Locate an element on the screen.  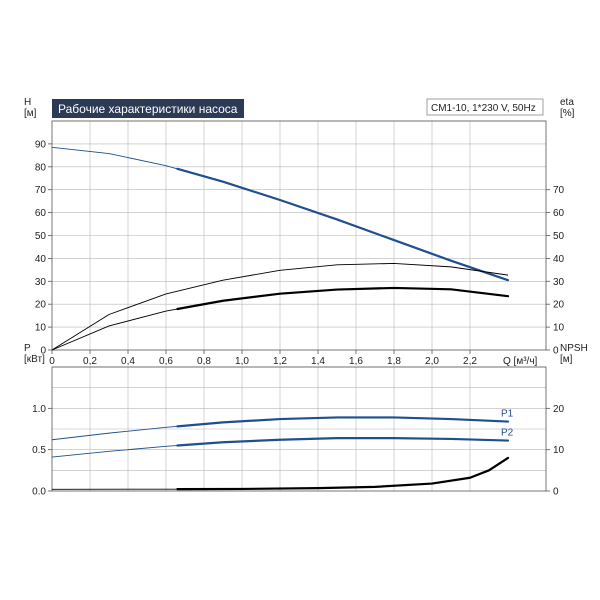
top-y2tick-label: 60 is located at coordinates (559, 213).